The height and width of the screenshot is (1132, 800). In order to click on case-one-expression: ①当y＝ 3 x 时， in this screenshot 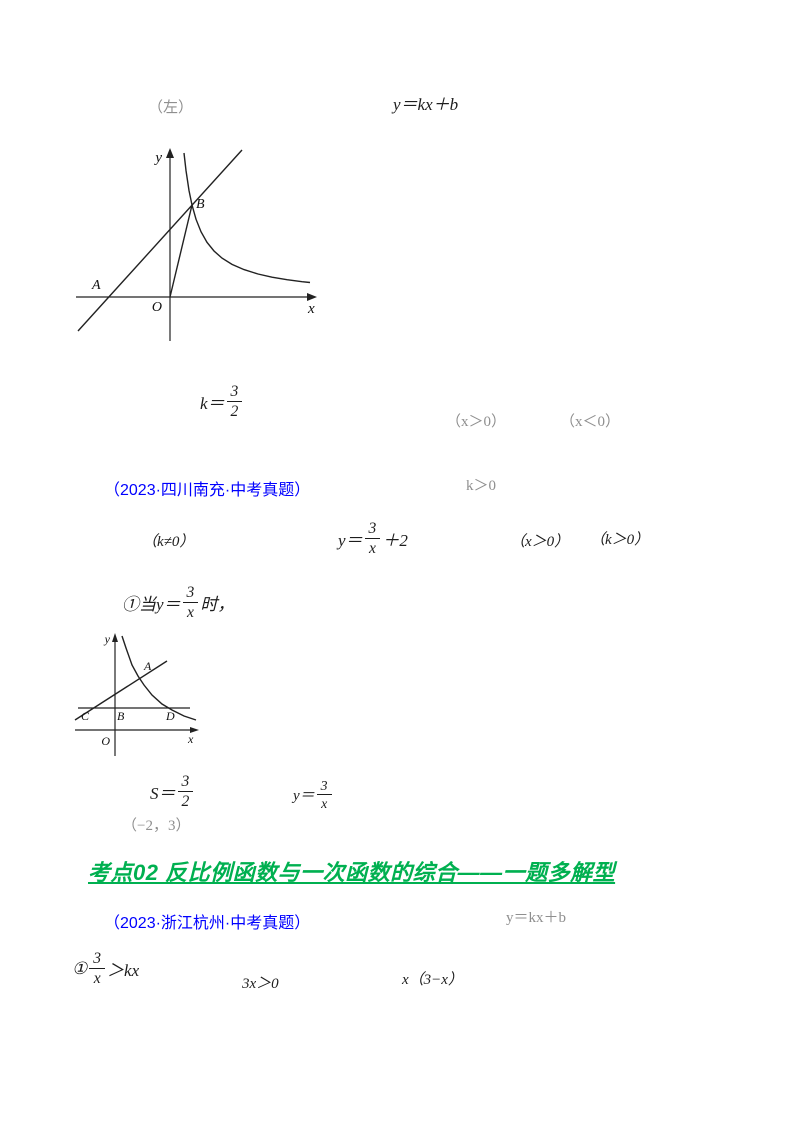, I will do `click(178, 603)`.